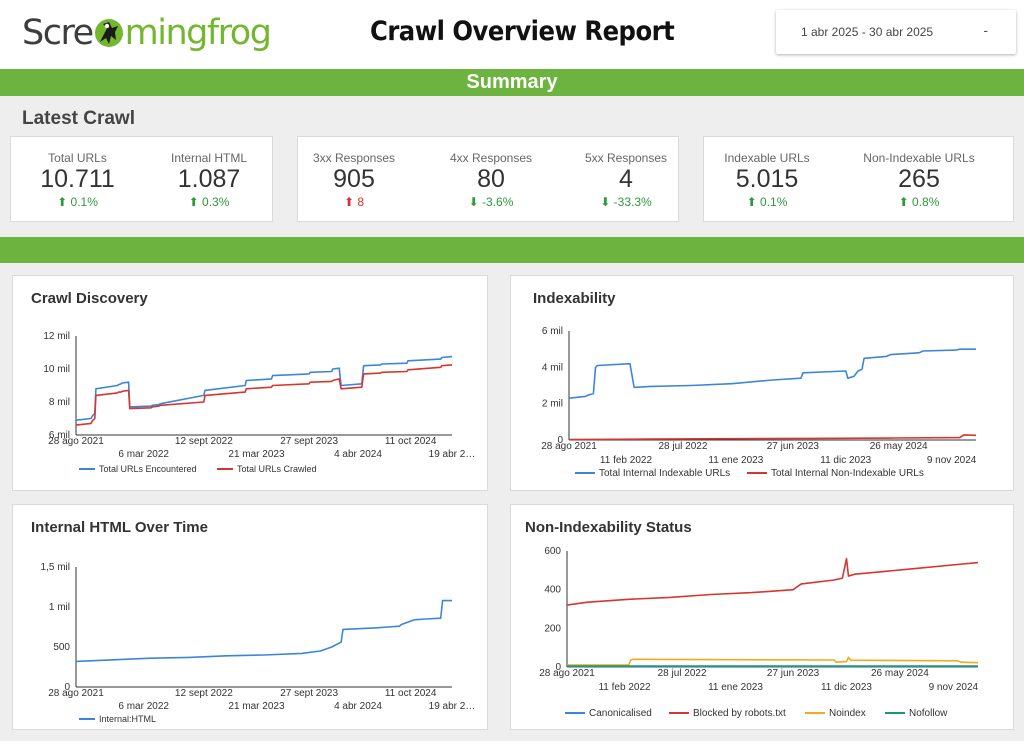 The width and height of the screenshot is (1024, 741). I want to click on kpi-value: 80, so click(491, 179).